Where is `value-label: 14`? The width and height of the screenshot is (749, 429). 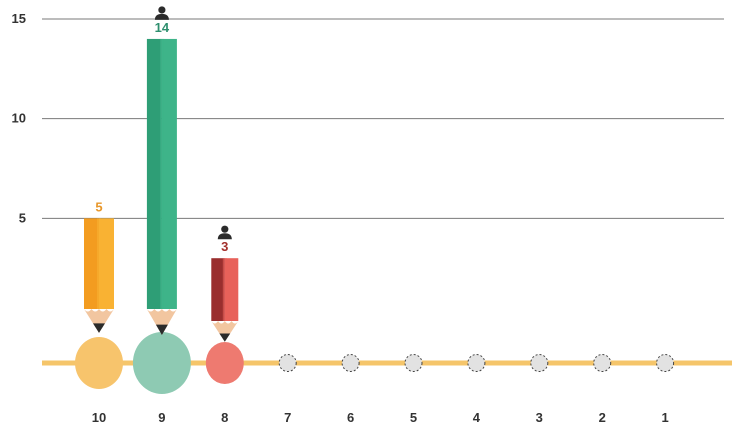 value-label: 14 is located at coordinates (162, 27).